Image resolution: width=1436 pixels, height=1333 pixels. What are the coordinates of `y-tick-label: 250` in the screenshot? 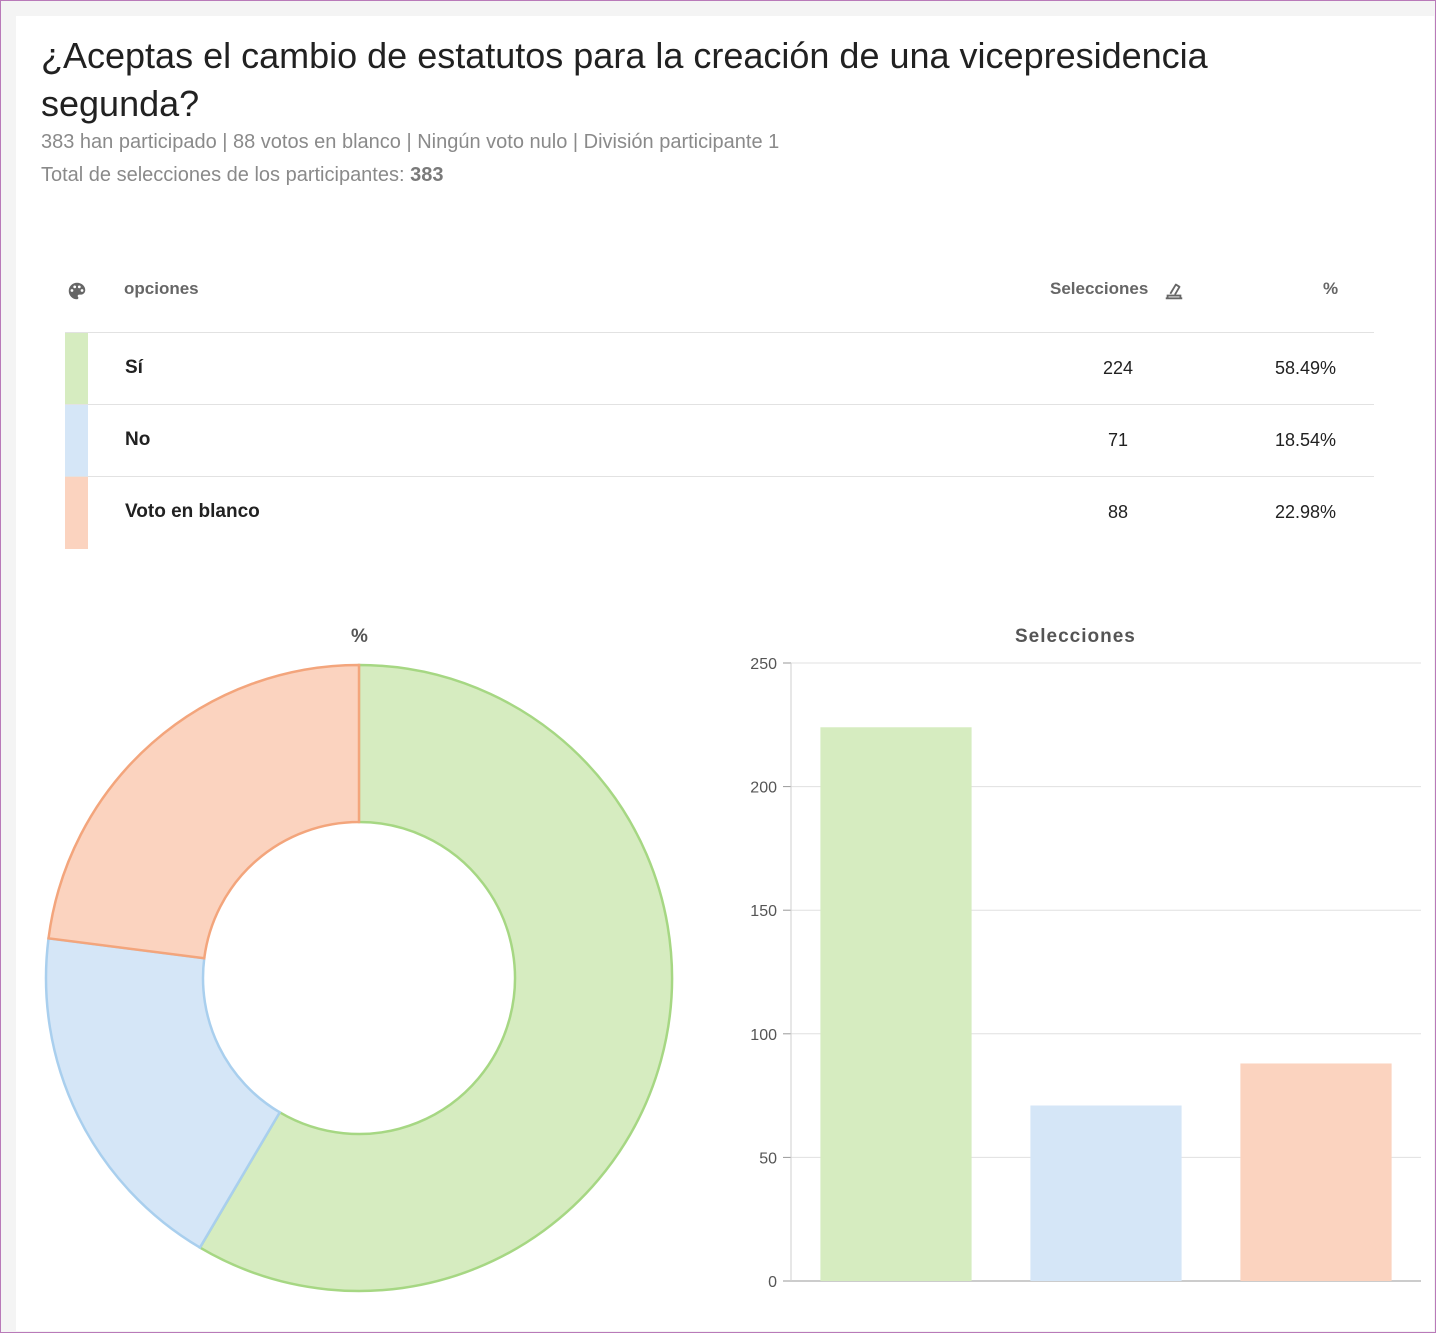 It's located at (763, 664).